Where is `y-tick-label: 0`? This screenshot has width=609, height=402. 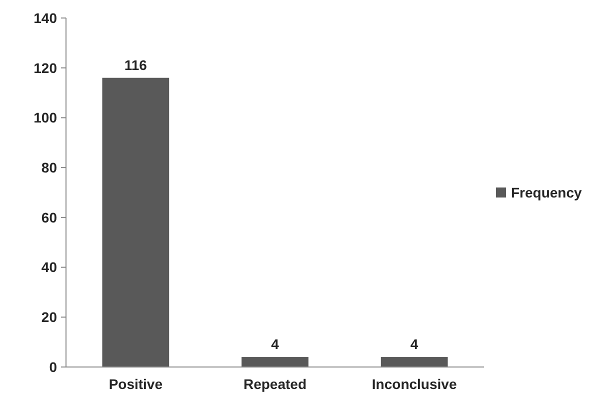
y-tick-label: 0 is located at coordinates (53, 366).